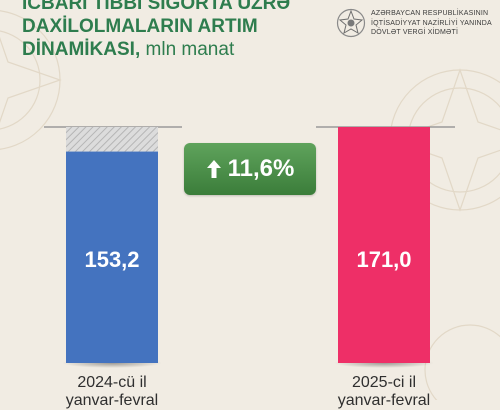 The width and height of the screenshot is (500, 410). I want to click on x-tick-label-0: 2024-cü il yanvar-fevral, so click(112, 392).